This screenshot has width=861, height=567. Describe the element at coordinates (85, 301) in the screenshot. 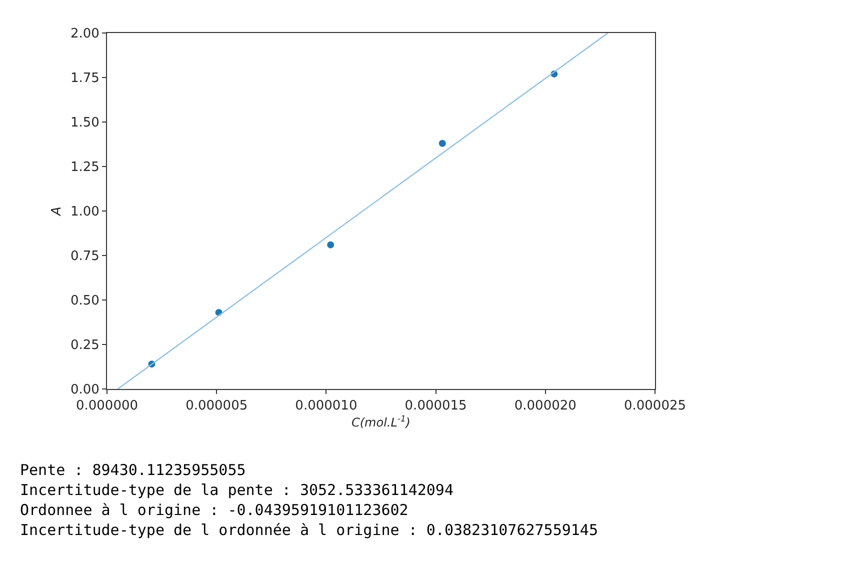

I see `y-tick-label: 0.50` at that location.